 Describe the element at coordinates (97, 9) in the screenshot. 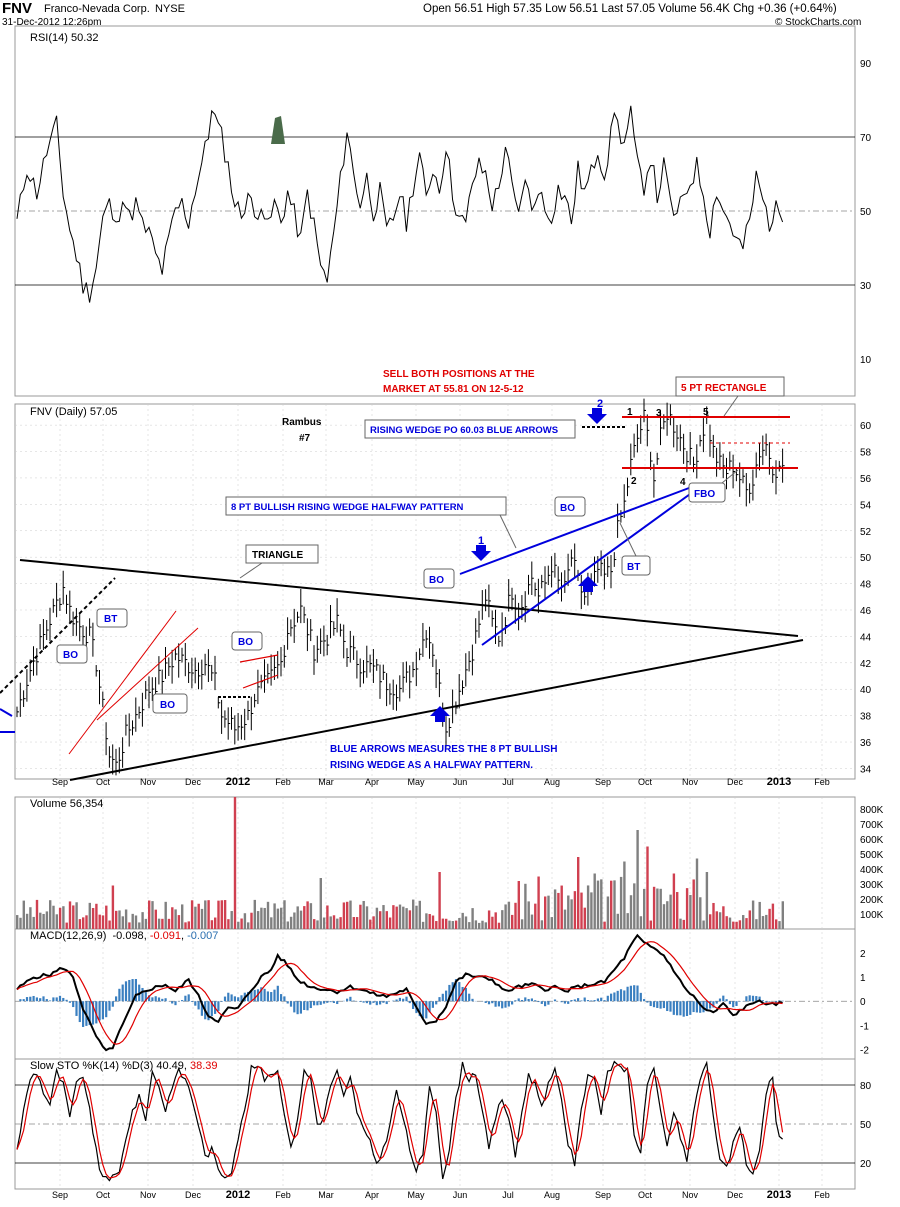

I see `company-name: Franco-Nevada Corp.` at that location.